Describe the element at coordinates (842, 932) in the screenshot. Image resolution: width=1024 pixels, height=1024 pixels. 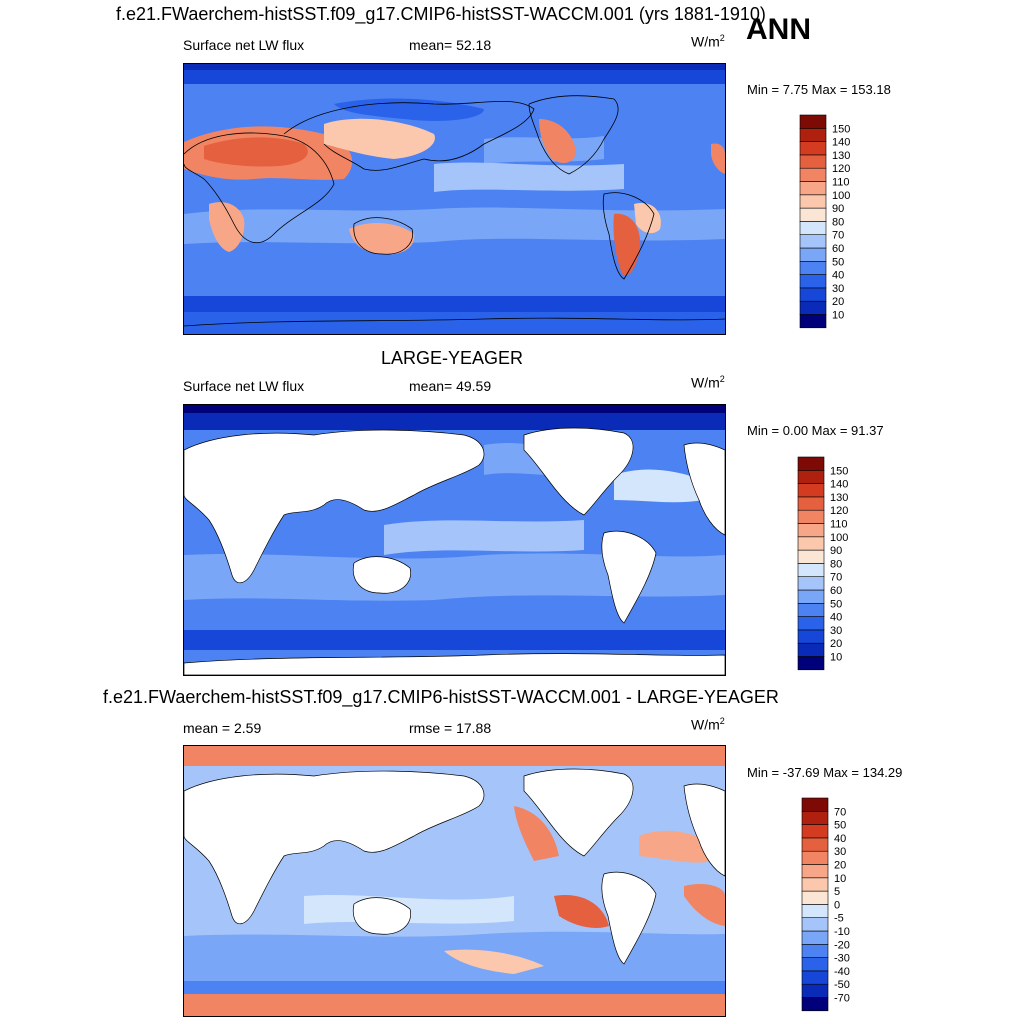
I see `colorbar-level-label: -10` at that location.